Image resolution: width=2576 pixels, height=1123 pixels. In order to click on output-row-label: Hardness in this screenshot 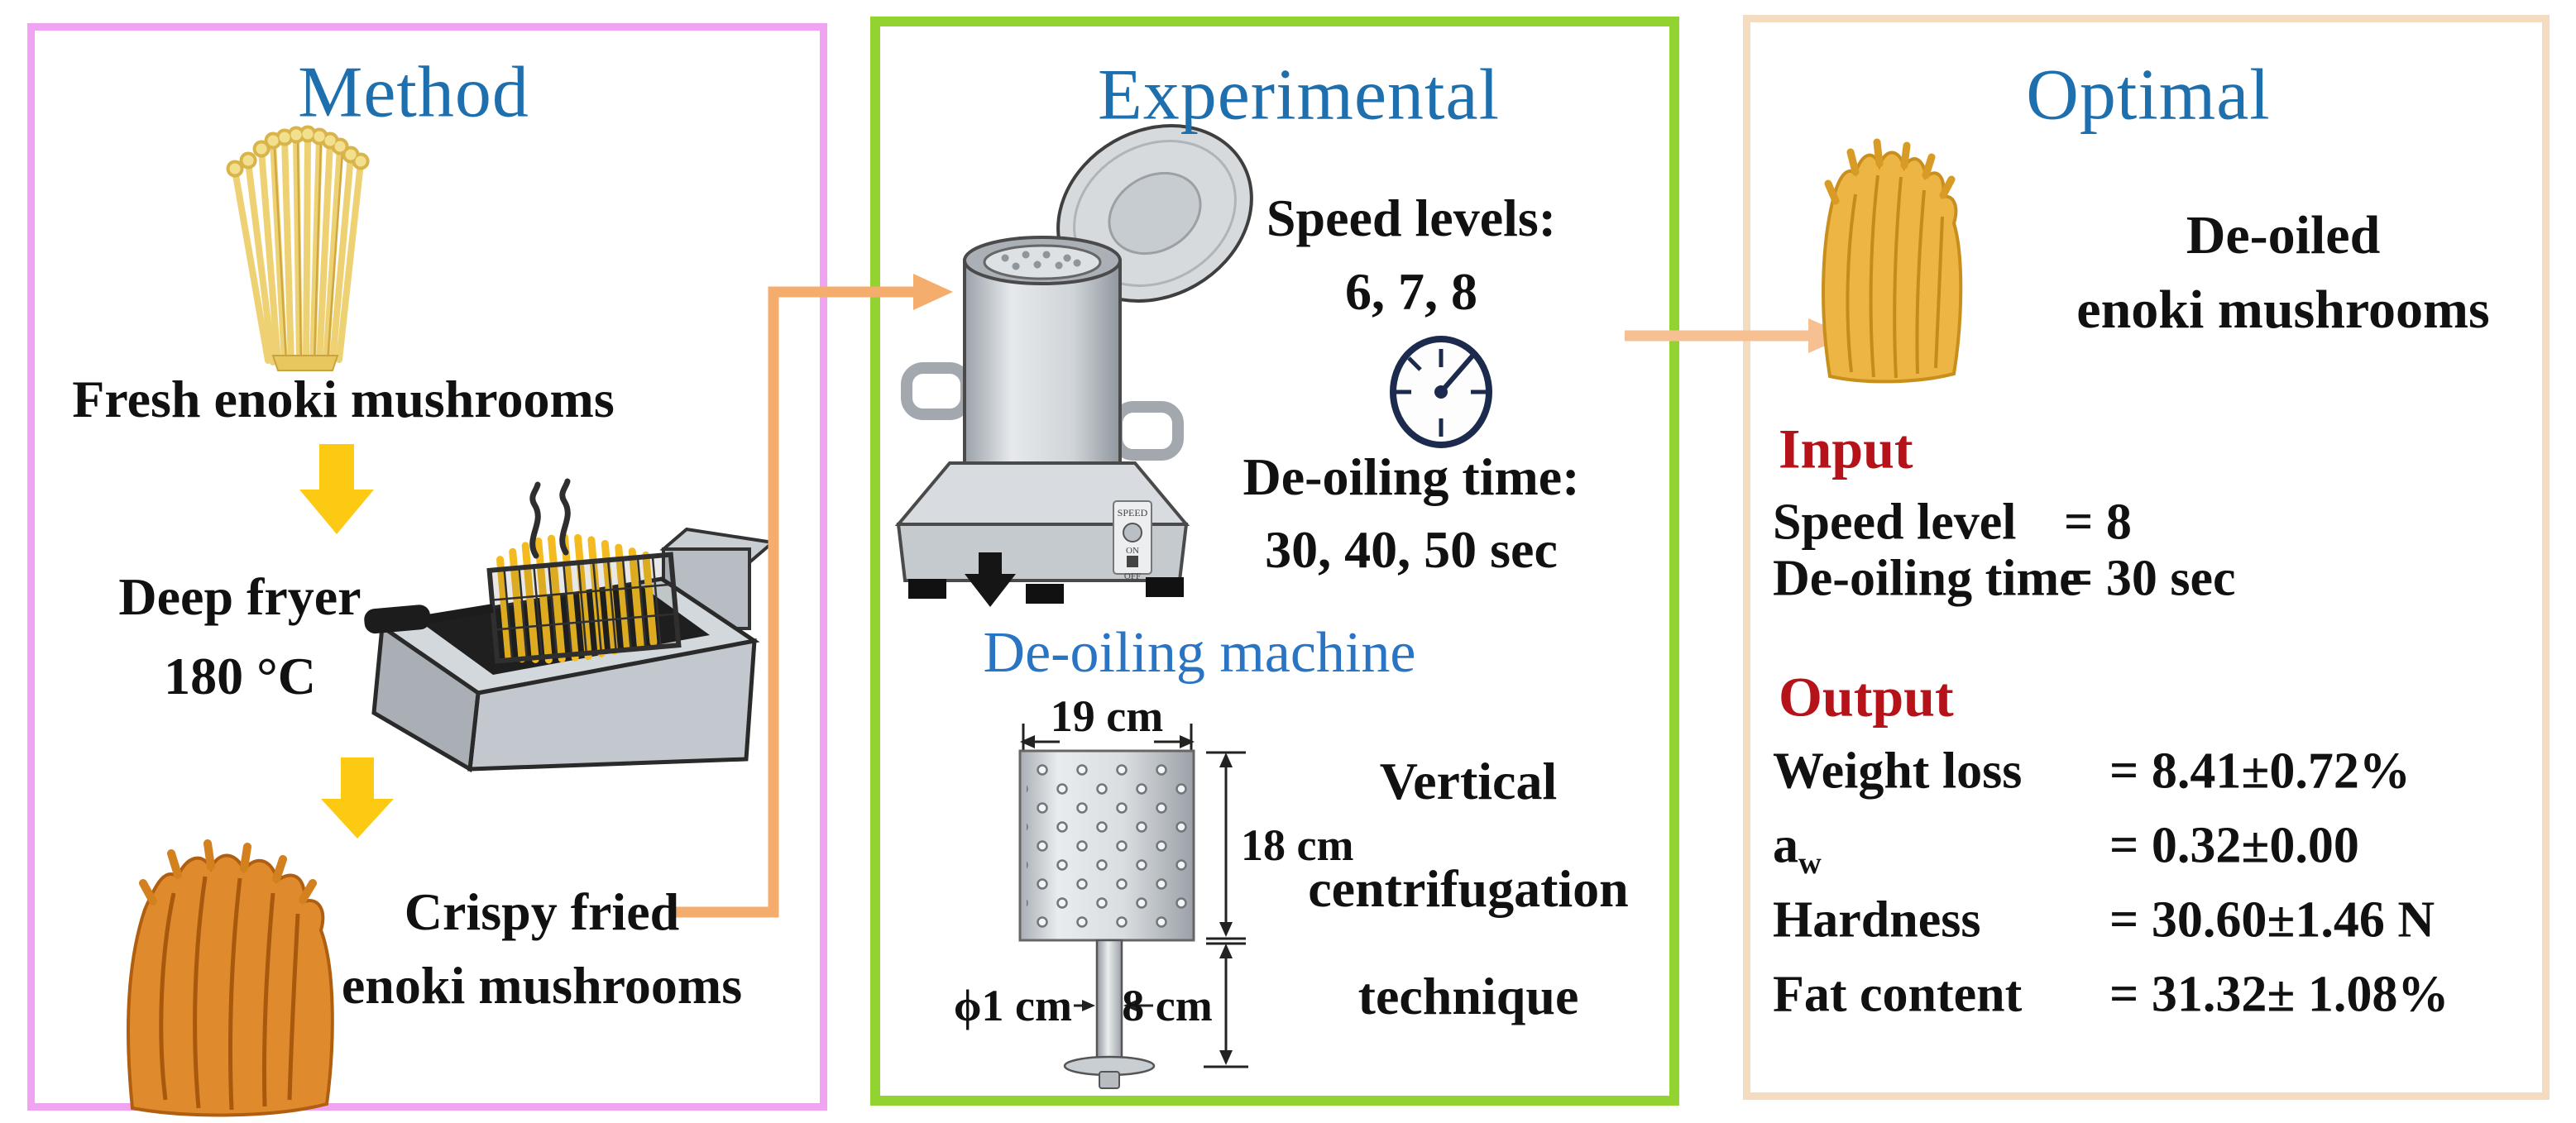, I will do `click(1877, 920)`.